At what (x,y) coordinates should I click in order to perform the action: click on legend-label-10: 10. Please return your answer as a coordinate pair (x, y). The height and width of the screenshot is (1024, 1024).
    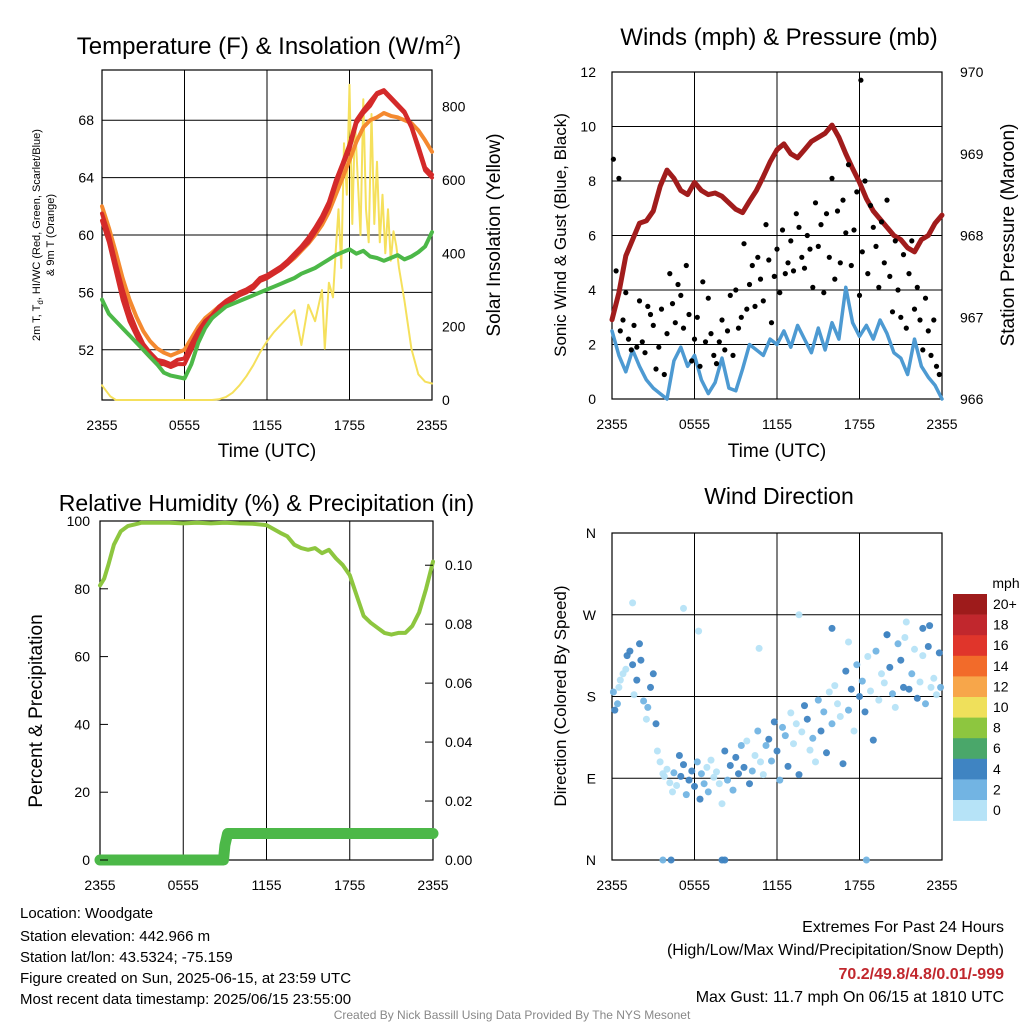
    Looking at the image, I should click on (1001, 707).